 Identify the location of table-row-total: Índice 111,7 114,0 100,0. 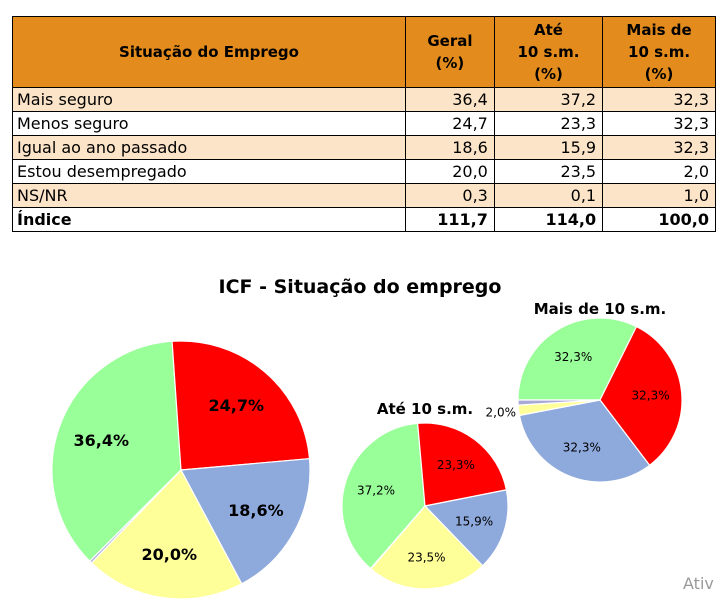
(364, 219).